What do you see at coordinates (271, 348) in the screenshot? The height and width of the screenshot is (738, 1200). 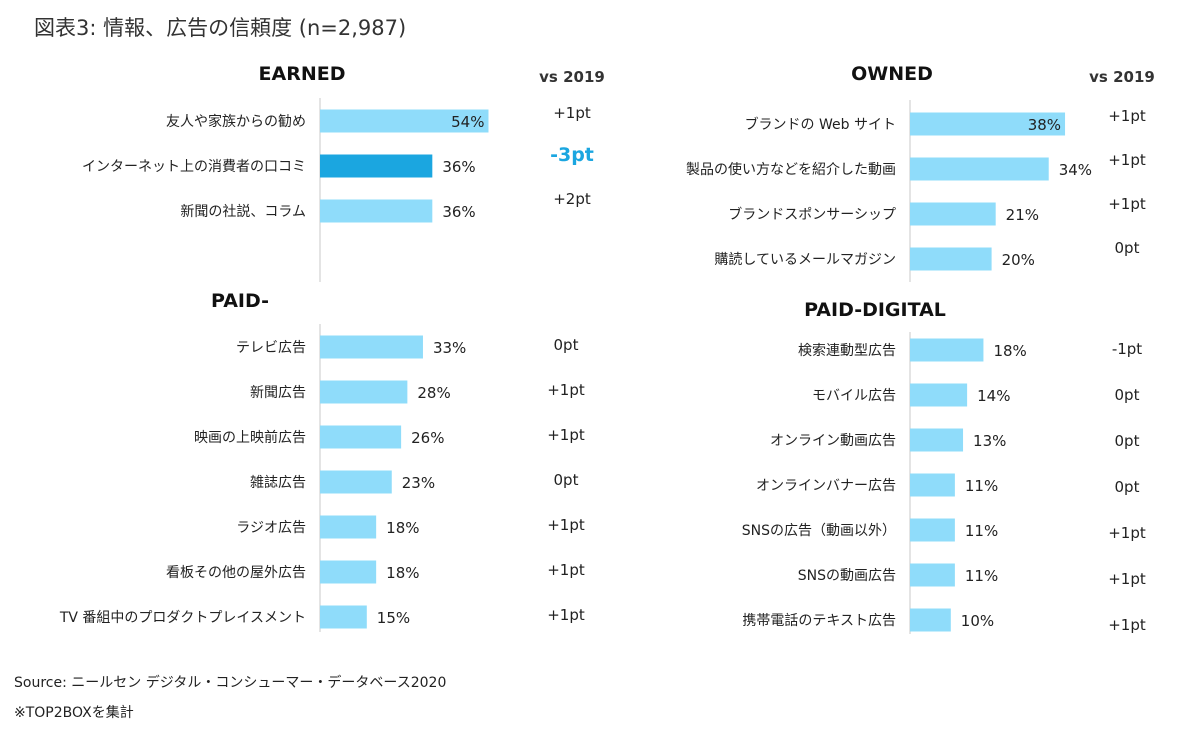 I see `category-label: テレビ広告` at bounding box center [271, 348].